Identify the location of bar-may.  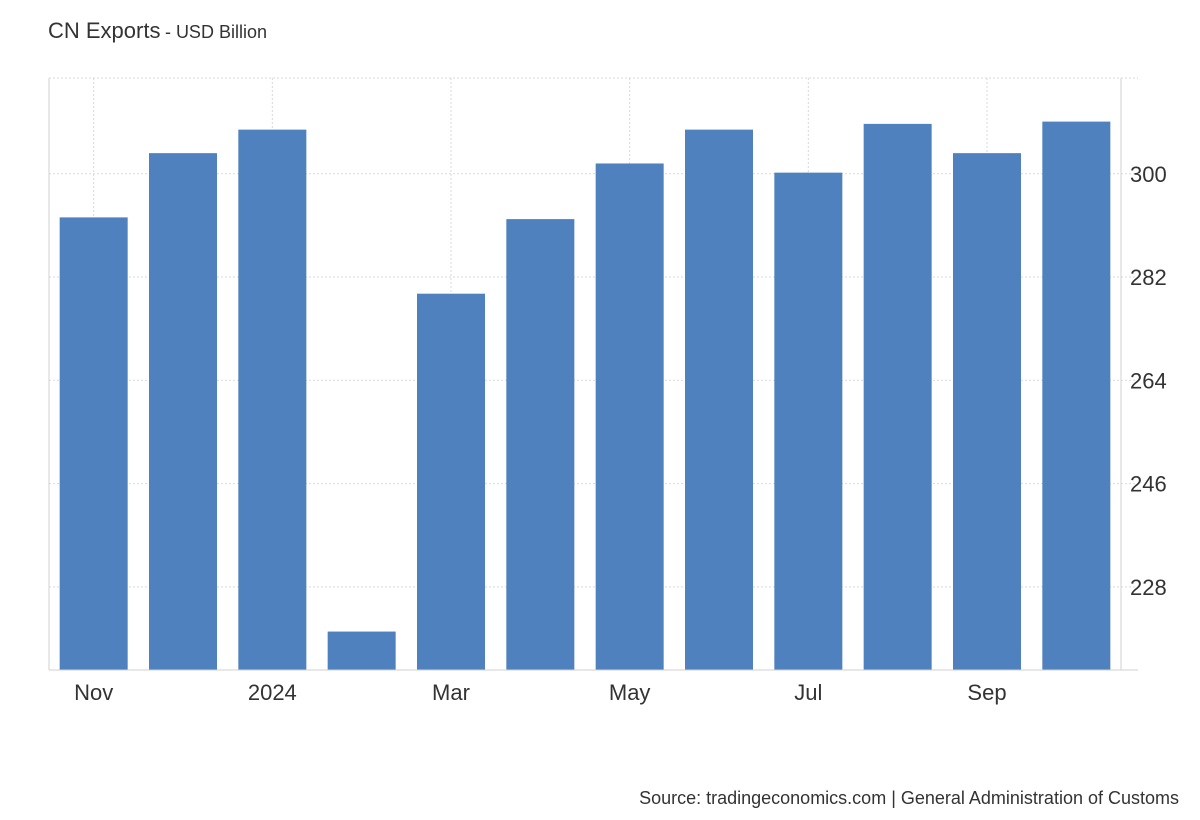
(629, 416).